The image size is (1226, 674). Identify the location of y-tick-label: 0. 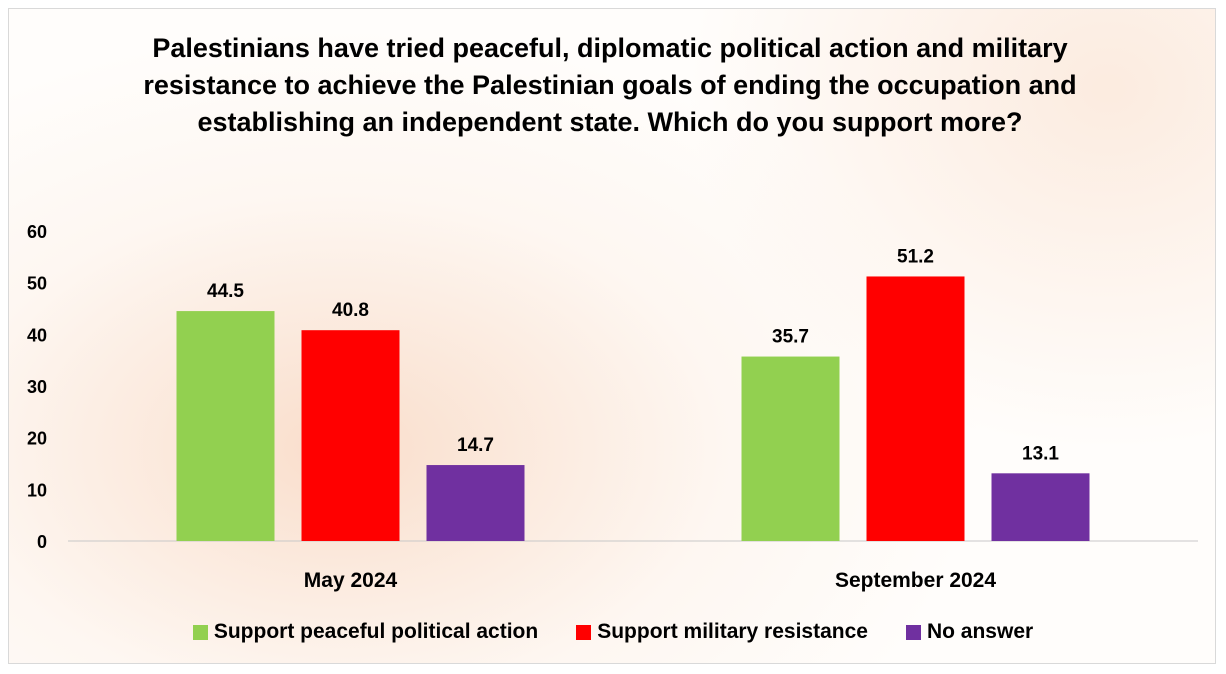
(42, 542).